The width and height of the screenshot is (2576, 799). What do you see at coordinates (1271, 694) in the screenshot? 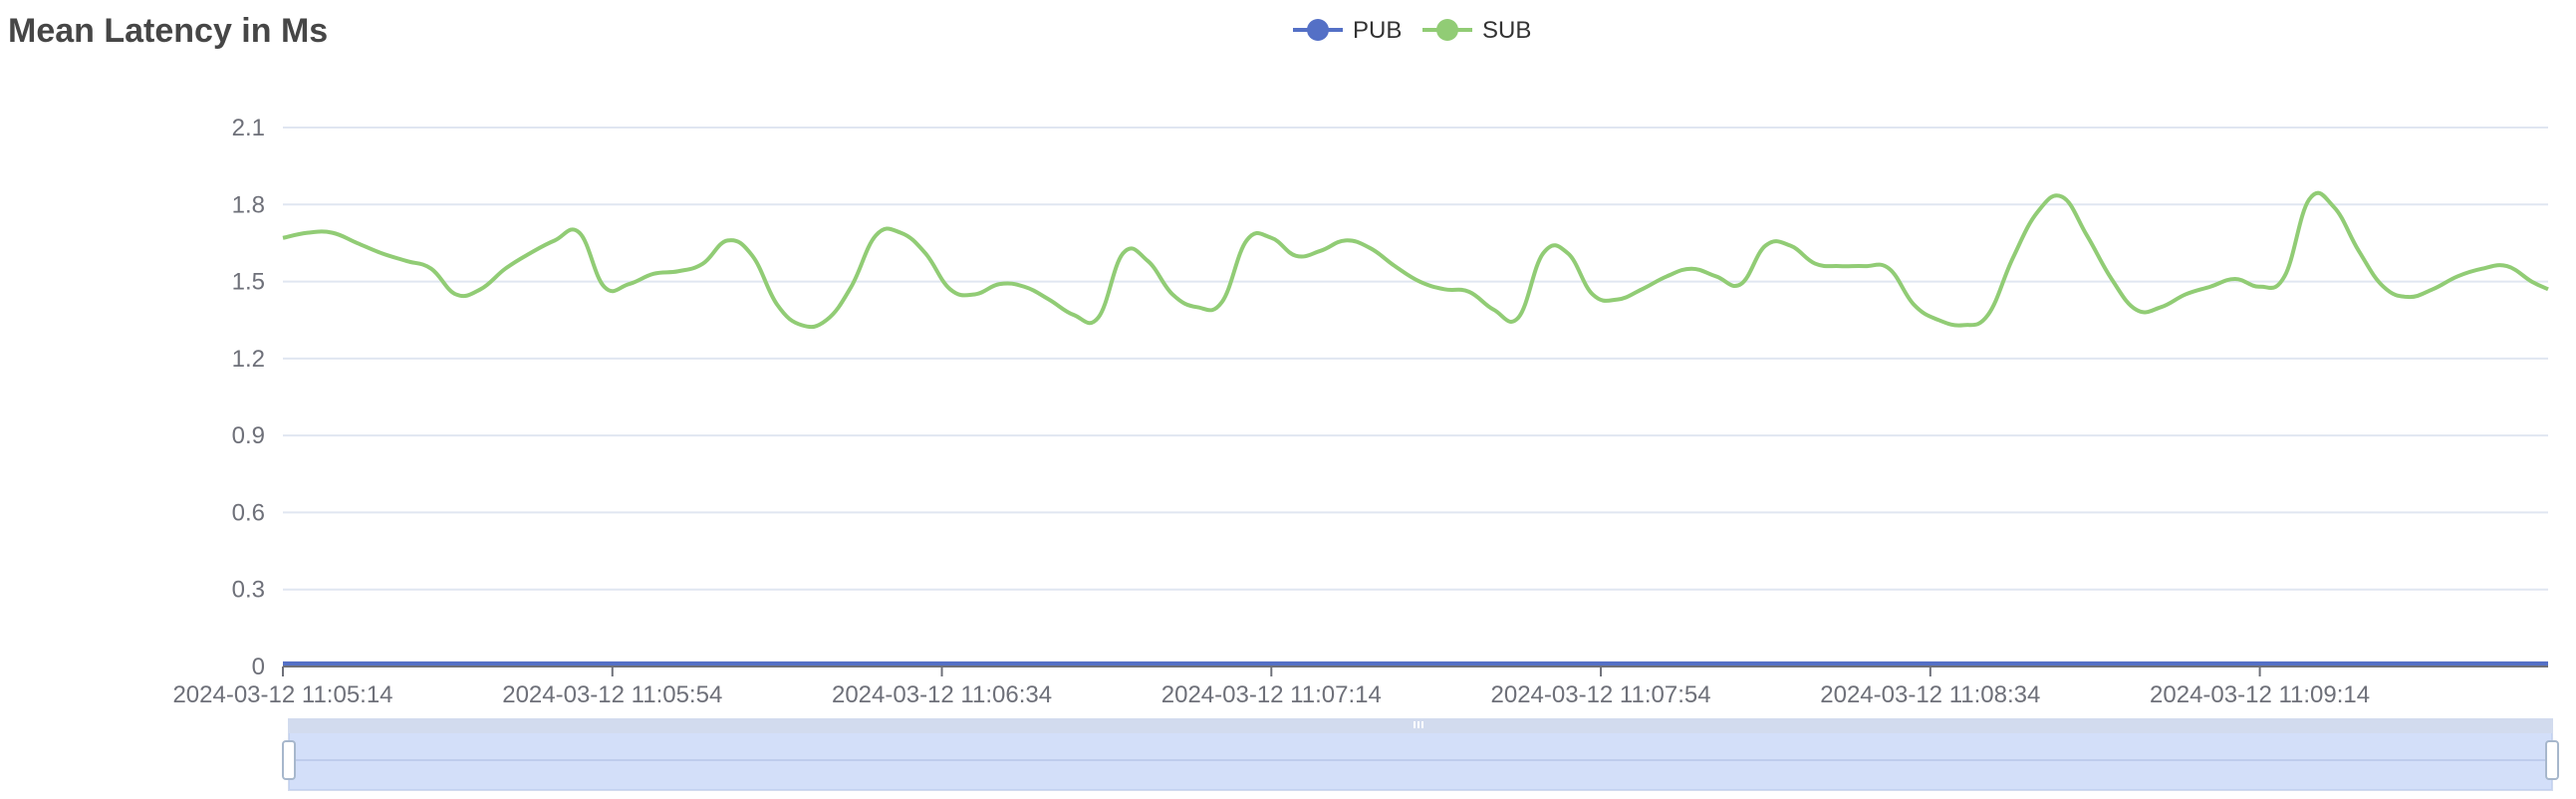
I see `x-tick-label: 2024-03-12 11:07:14` at bounding box center [1271, 694].